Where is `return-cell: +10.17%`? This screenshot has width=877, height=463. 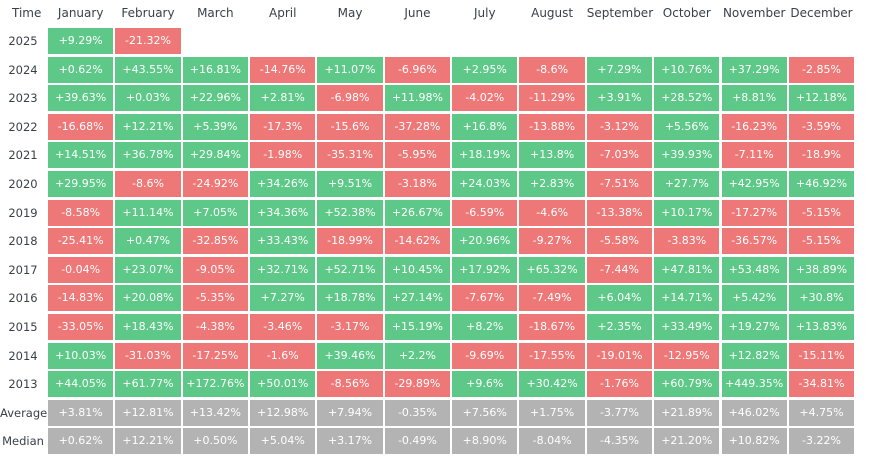
return-cell: +10.17% is located at coordinates (687, 212).